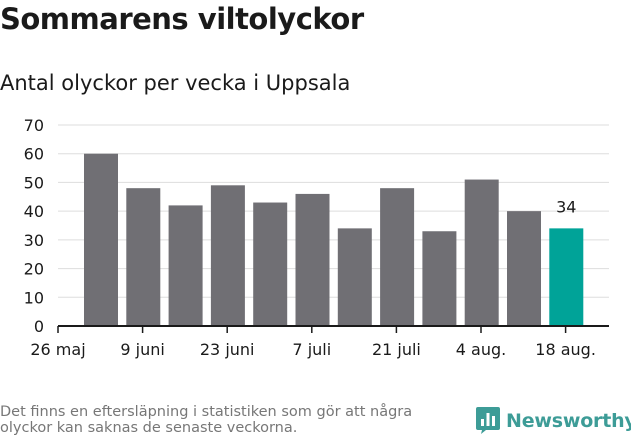 The image size is (631, 439). What do you see at coordinates (34, 297) in the screenshot?
I see `y-tick-label: 10` at bounding box center [34, 297].